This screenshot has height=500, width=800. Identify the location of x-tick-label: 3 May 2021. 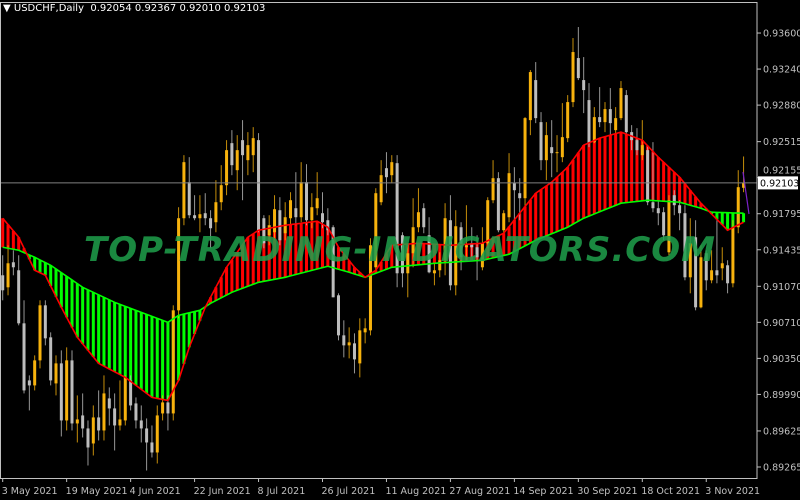
(30, 491).